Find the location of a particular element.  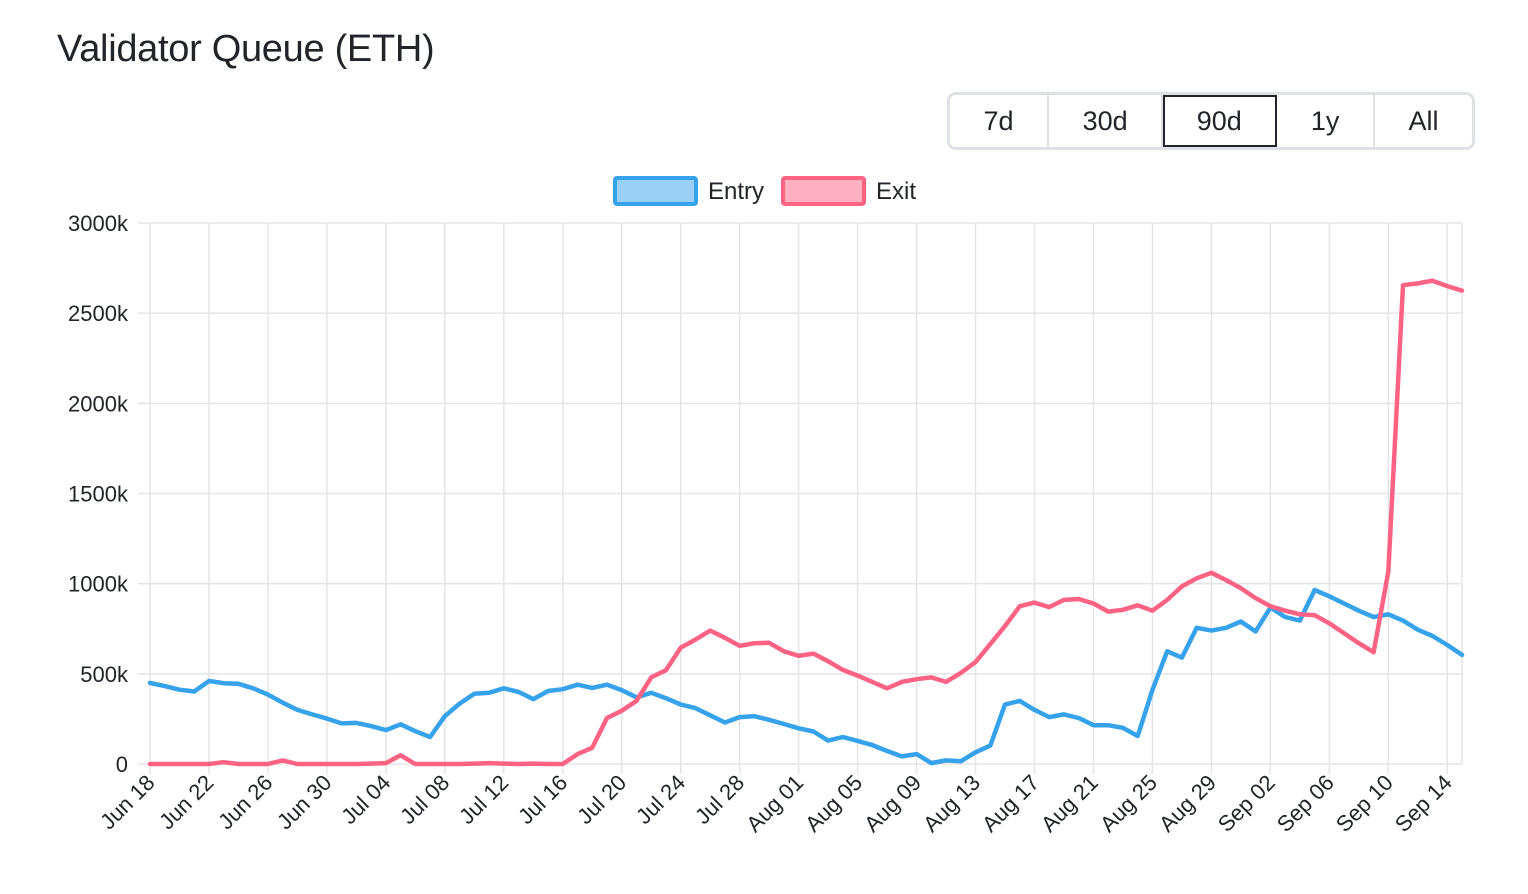

range-30d-button: 30d is located at coordinates (1106, 121).